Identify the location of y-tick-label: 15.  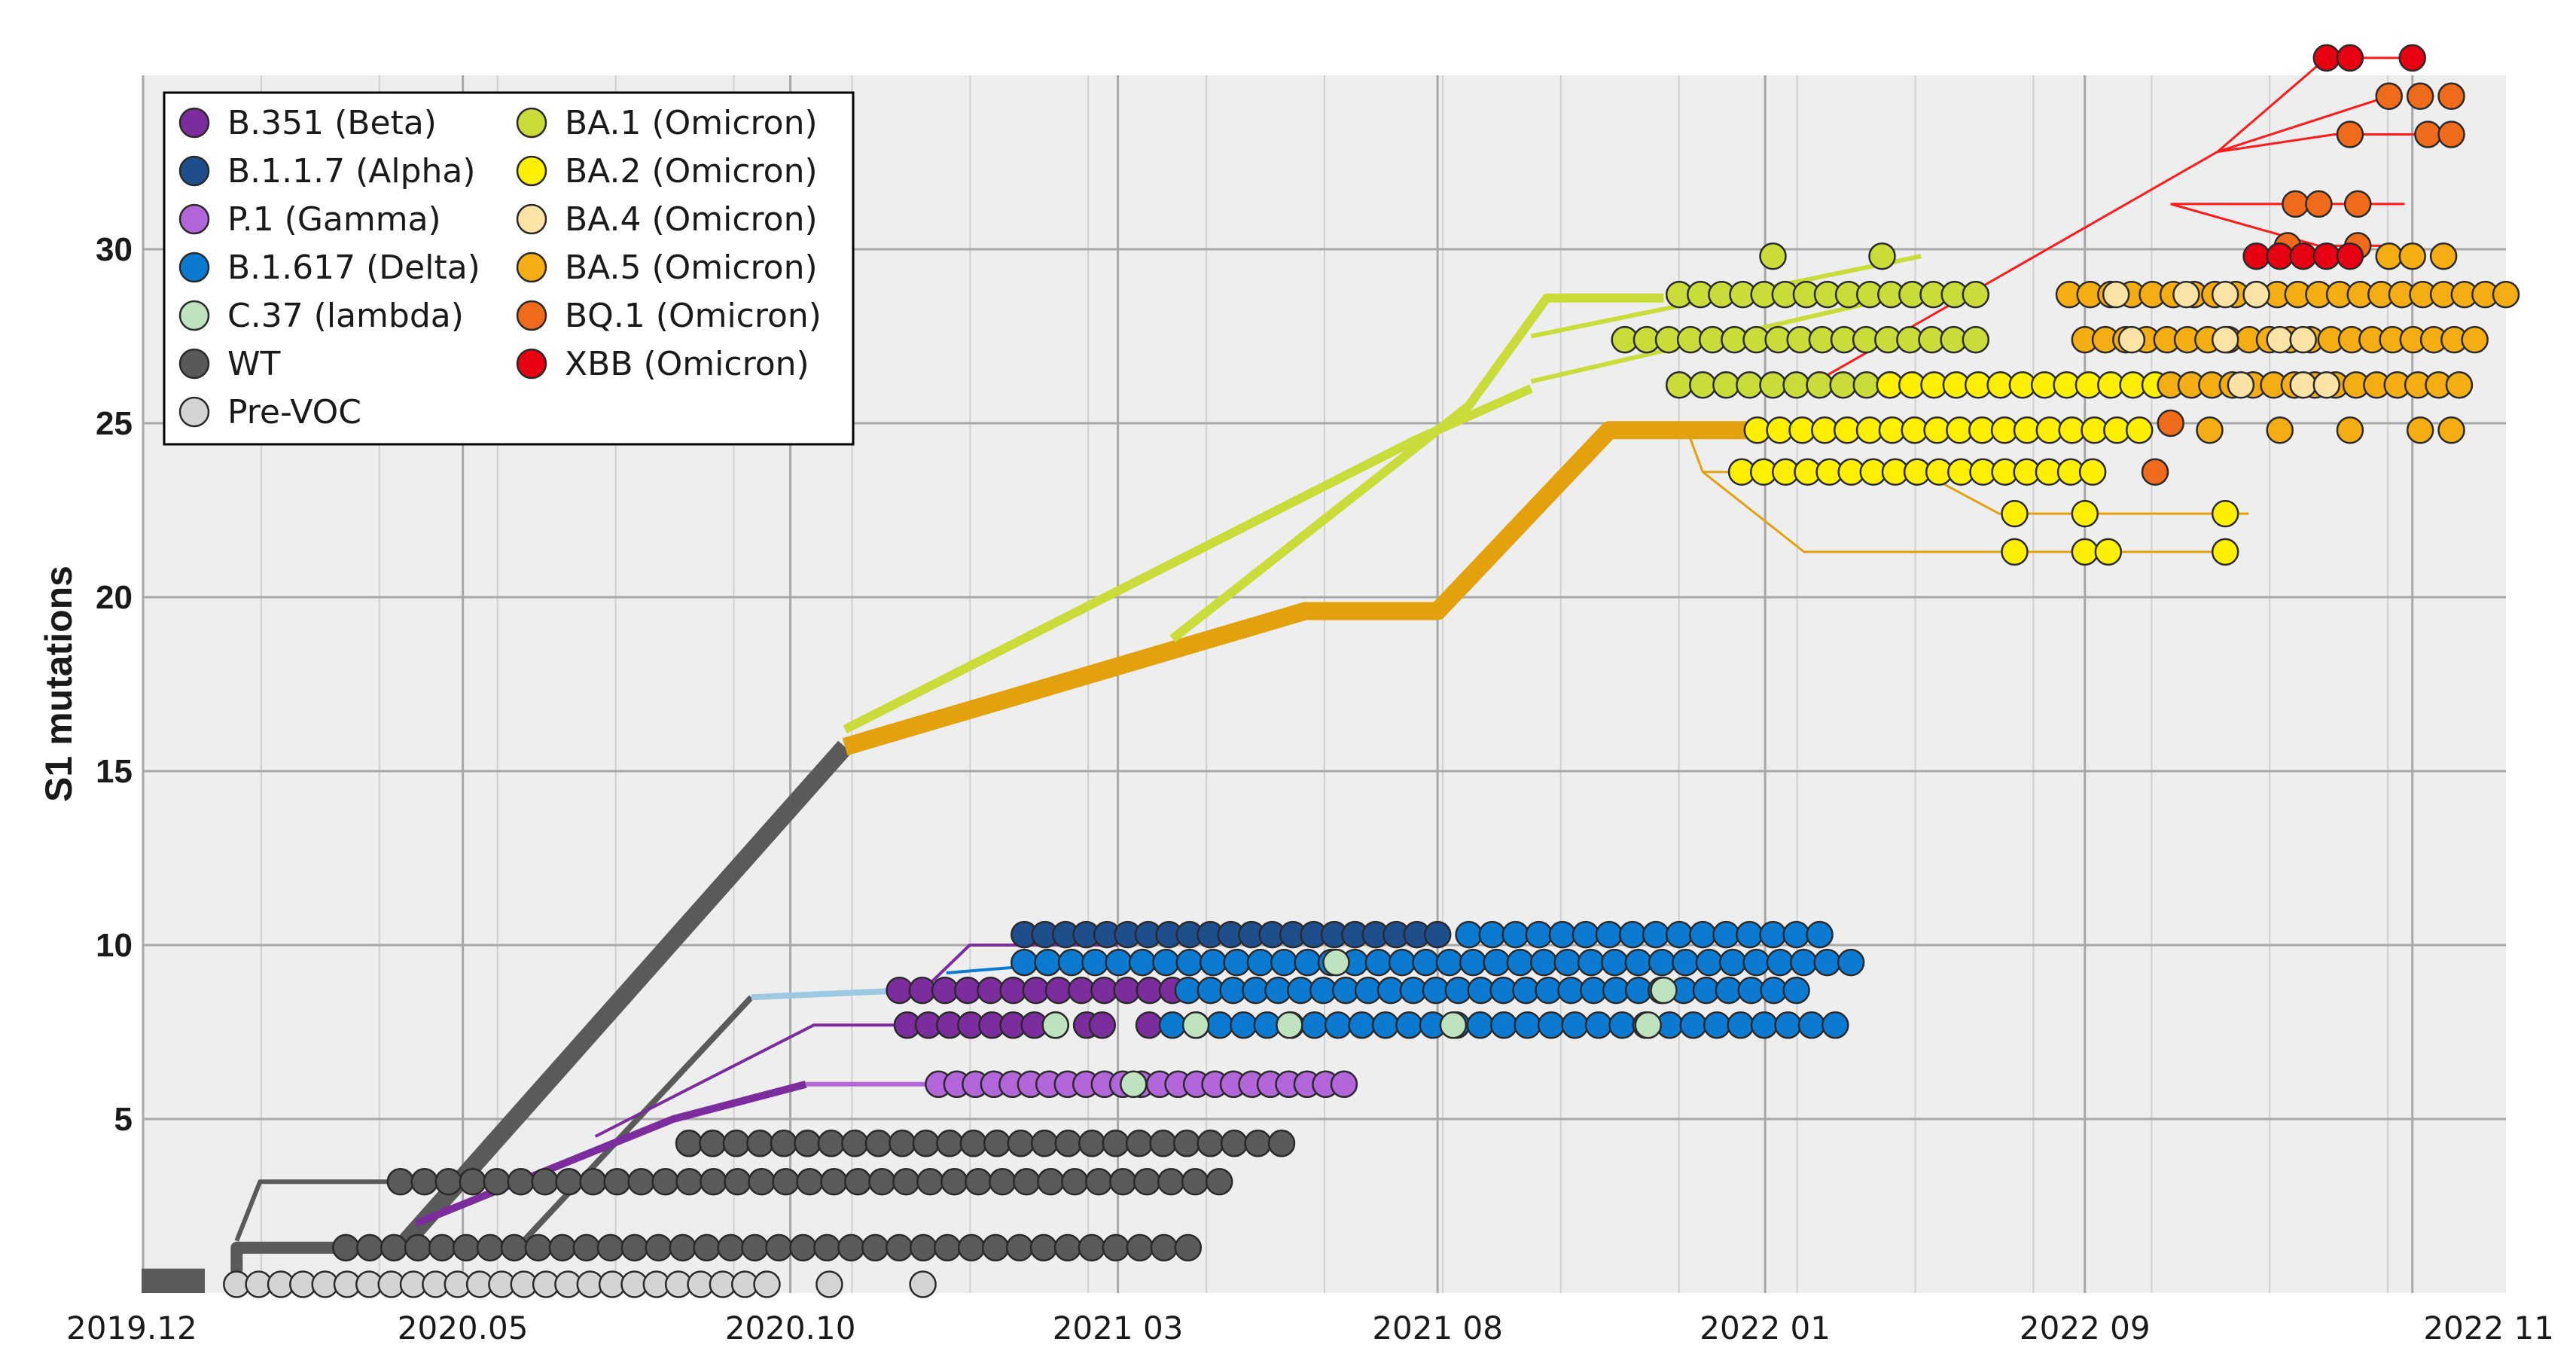
(114, 771).